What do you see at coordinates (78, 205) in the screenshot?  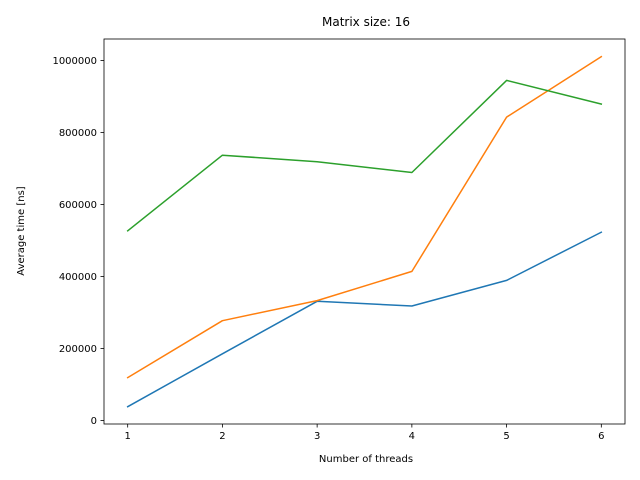 I see `y-tick-label: 600000` at bounding box center [78, 205].